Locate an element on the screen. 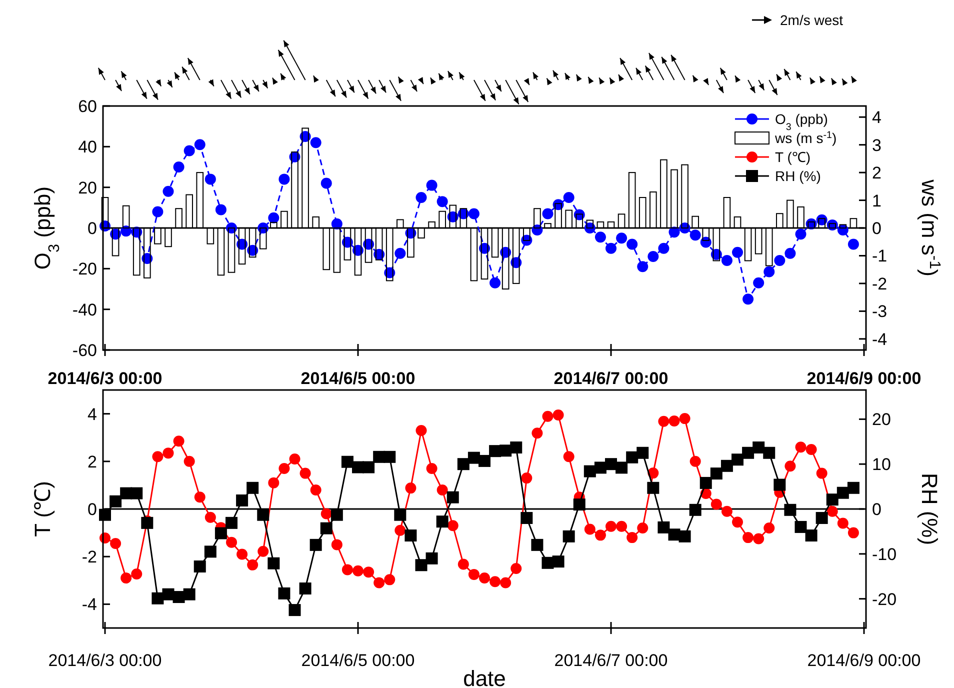 The image size is (954, 688). y-tick-label: -40 is located at coordinates (84, 310).